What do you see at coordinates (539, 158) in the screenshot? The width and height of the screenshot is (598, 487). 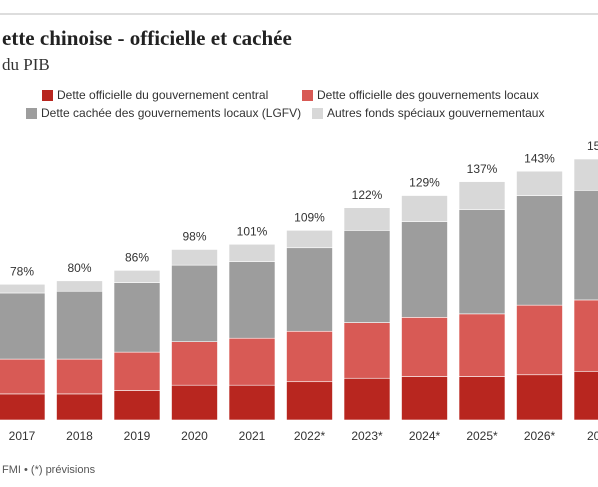 I see `total-label: 143%` at bounding box center [539, 158].